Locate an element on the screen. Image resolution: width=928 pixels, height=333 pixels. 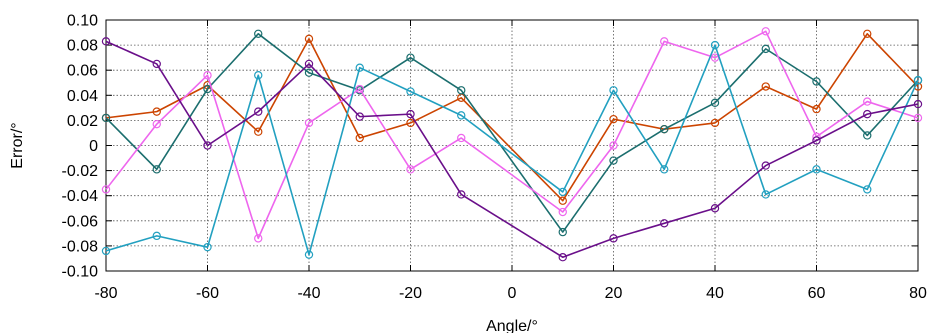
y-tick-label: 0.10 is located at coordinates (82, 21).